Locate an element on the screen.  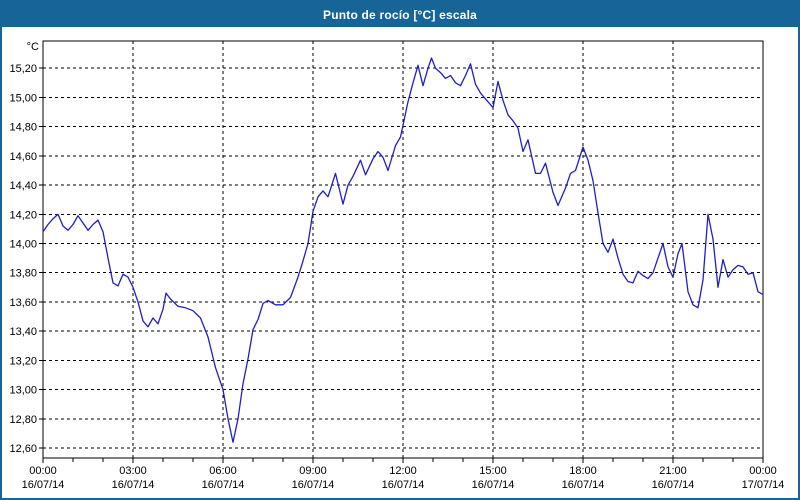
y-tick-label: 12,80 is located at coordinates (23, 420).